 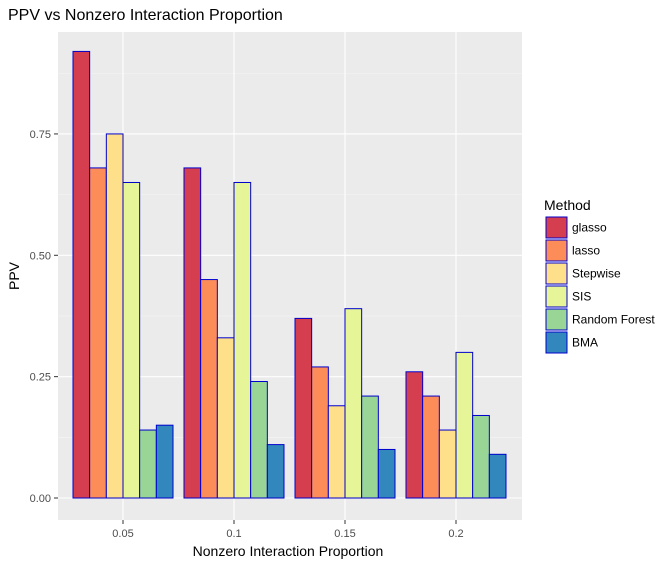 I want to click on legend-label: SIS, so click(x=581, y=297).